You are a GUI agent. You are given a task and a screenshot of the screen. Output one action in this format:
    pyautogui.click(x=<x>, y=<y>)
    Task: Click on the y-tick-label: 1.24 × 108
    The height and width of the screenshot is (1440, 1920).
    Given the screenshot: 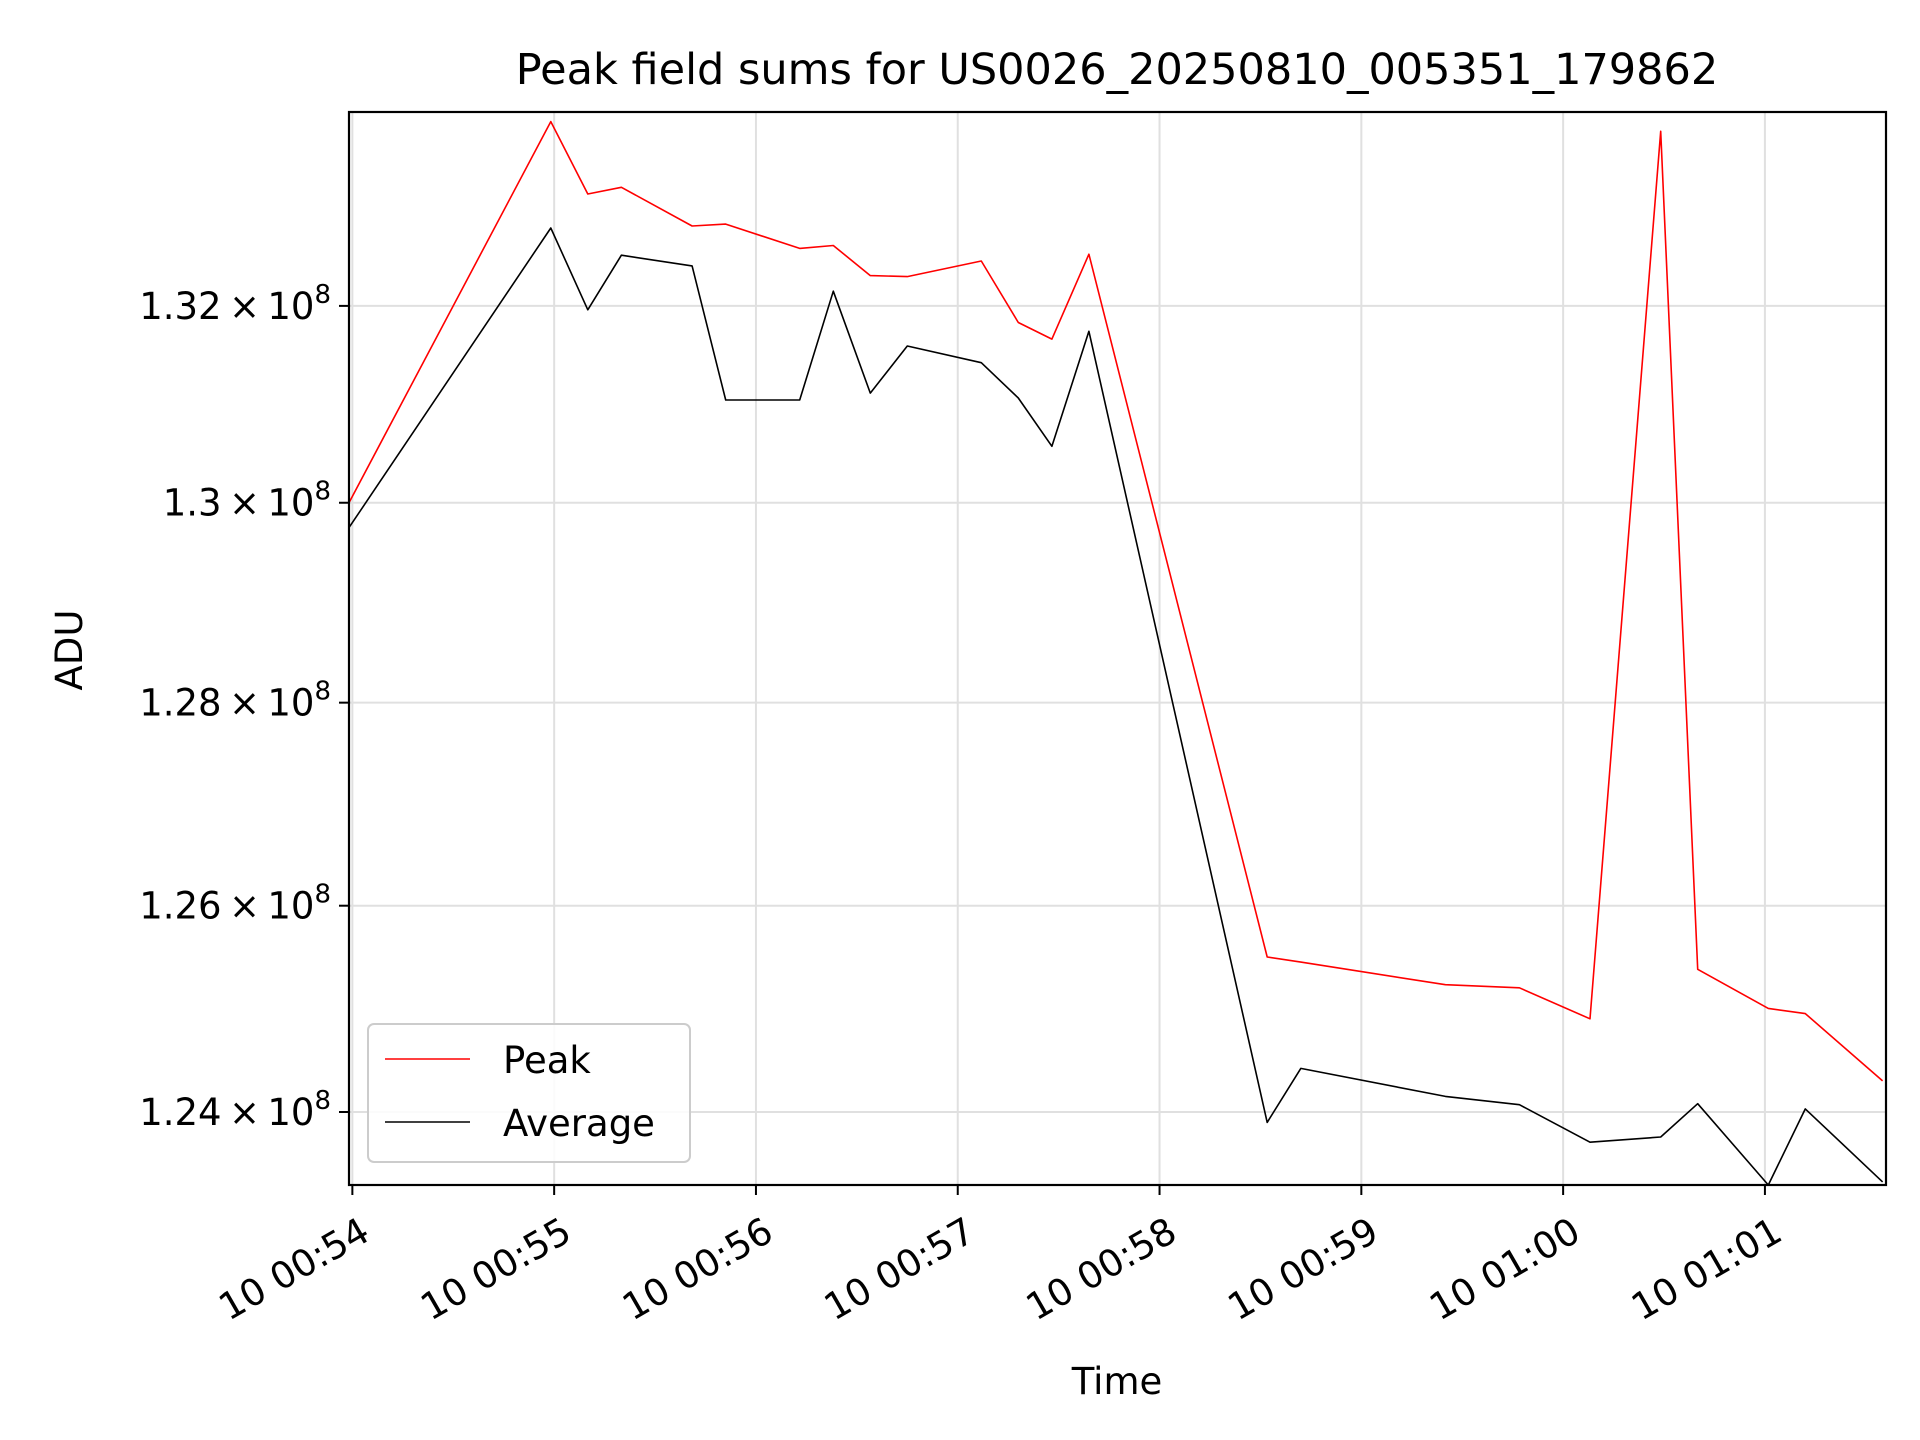 What is the action you would take?
    pyautogui.click(x=235, y=1110)
    